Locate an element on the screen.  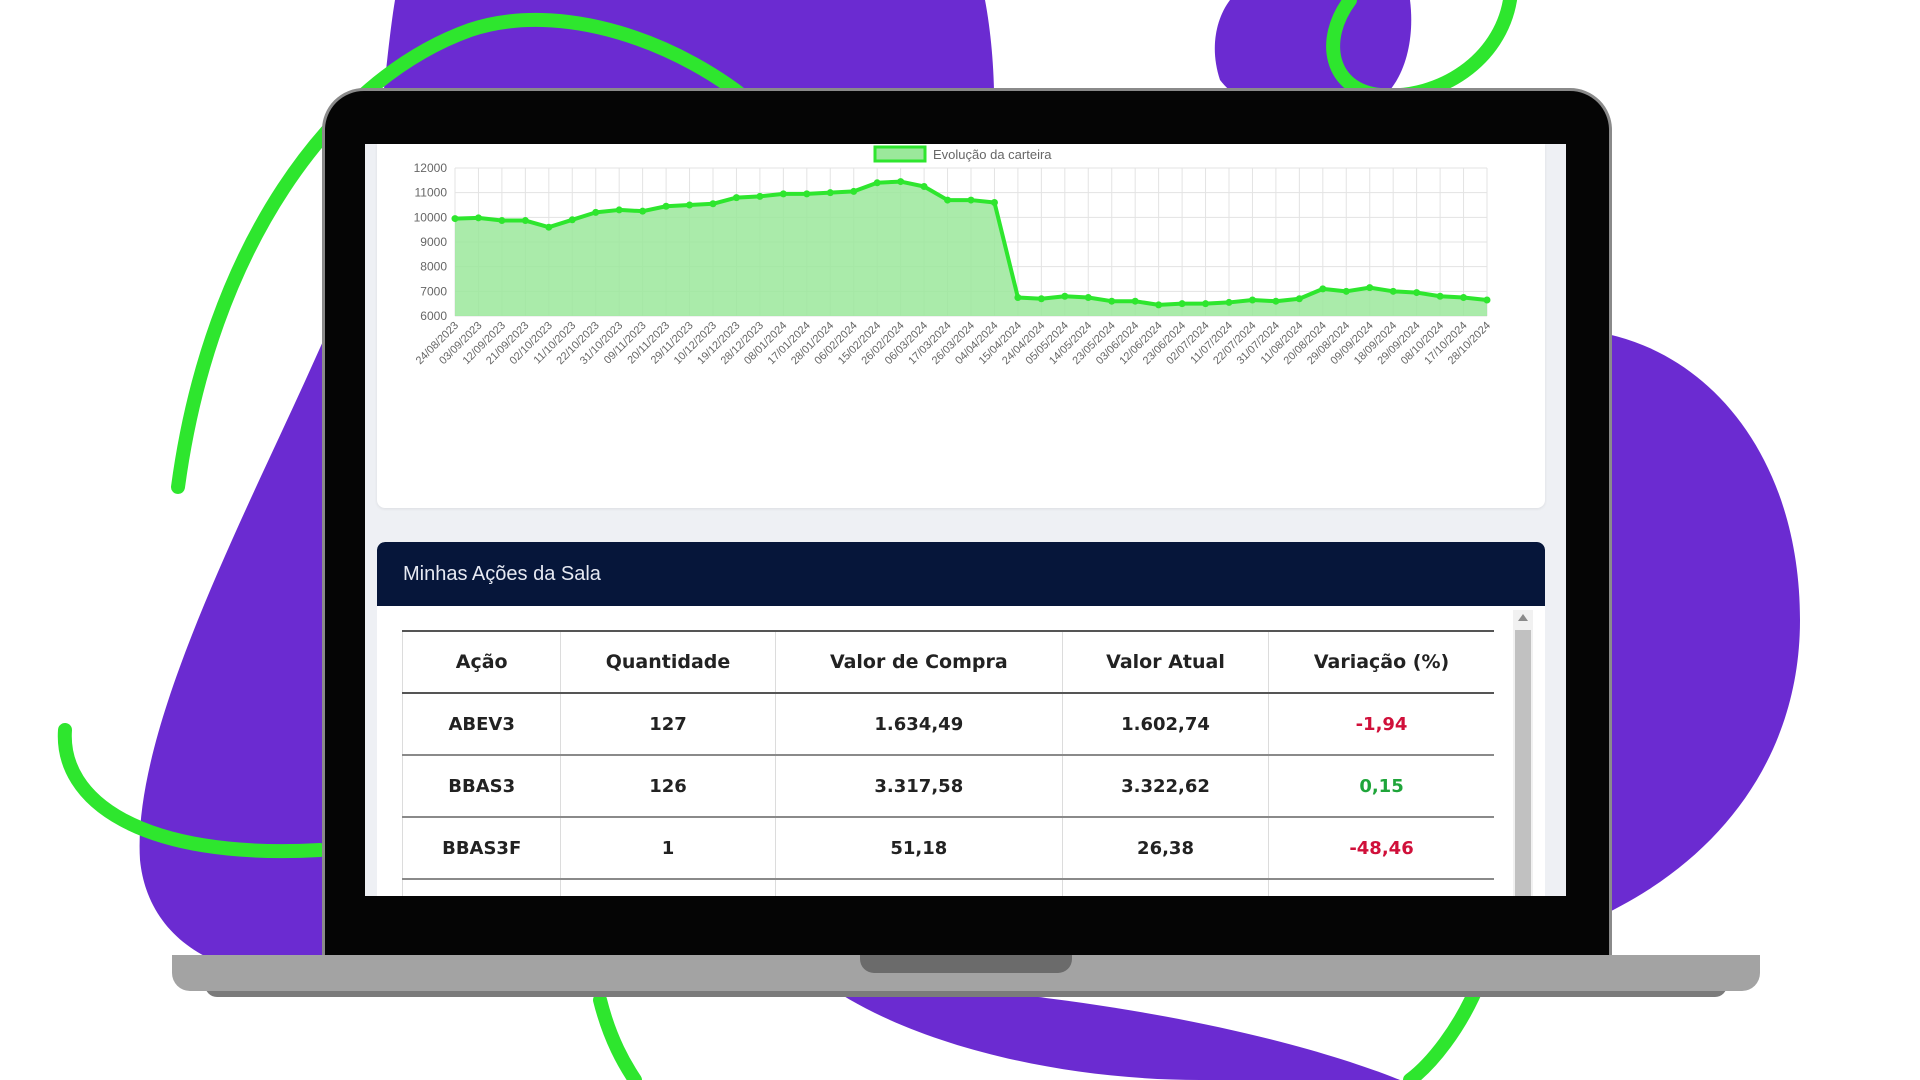
column-header-valor-atual: Valor Atual is located at coordinates (1166, 662).